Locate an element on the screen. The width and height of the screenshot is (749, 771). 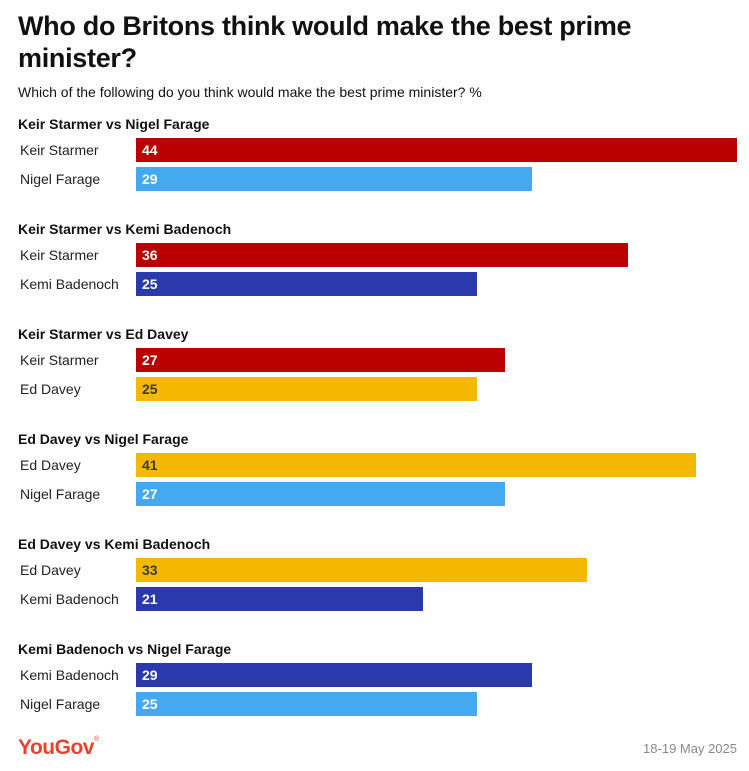
bar-row: Ed Davey 25 is located at coordinates (374, 389).